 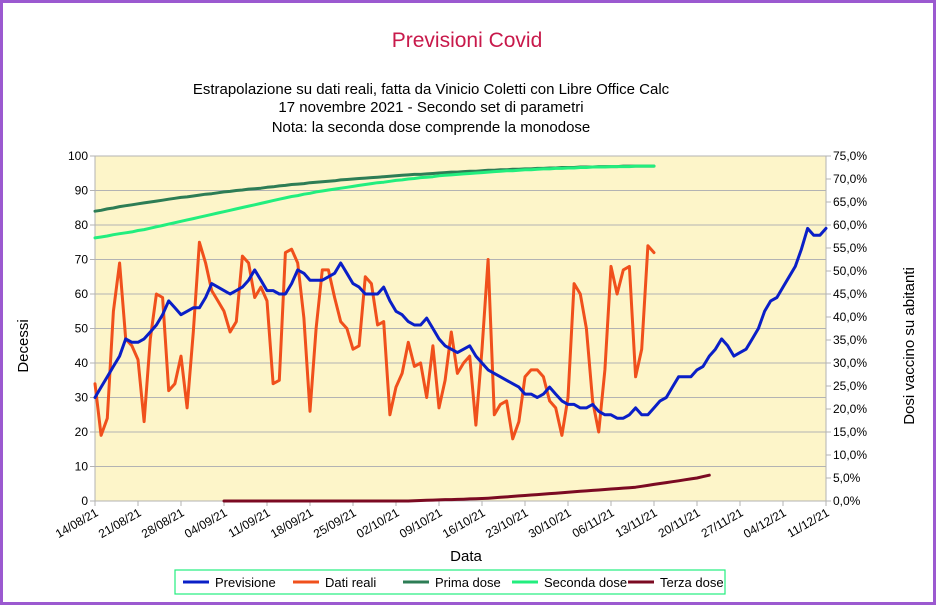 I want to click on legend-label-seconda-dose: Seconda dose, so click(x=585, y=582).